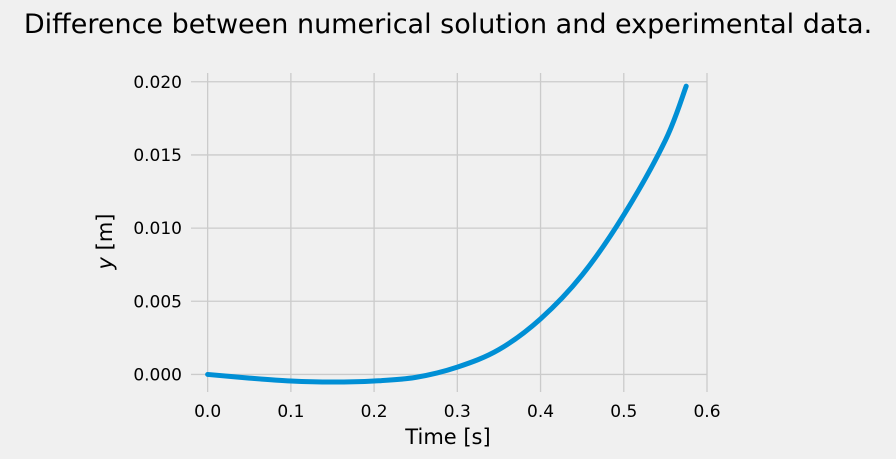  I want to click on y-axis-label: y [m], so click(105, 242).